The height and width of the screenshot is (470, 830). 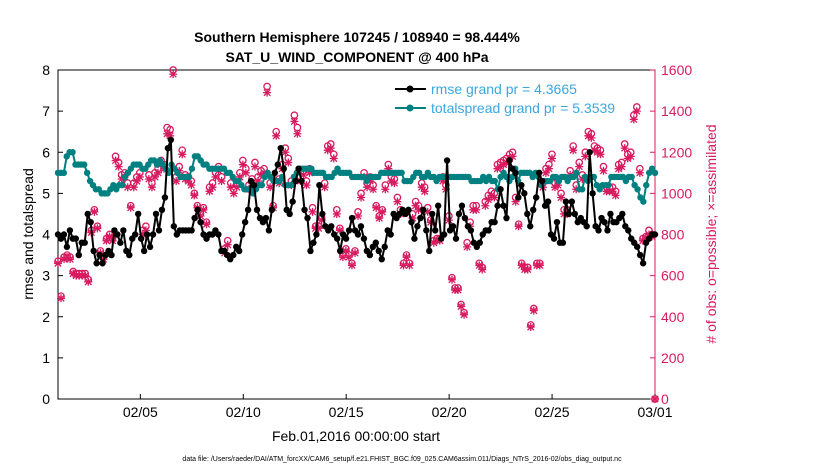 I want to click on x-tick-label: 02/15, so click(x=346, y=412).